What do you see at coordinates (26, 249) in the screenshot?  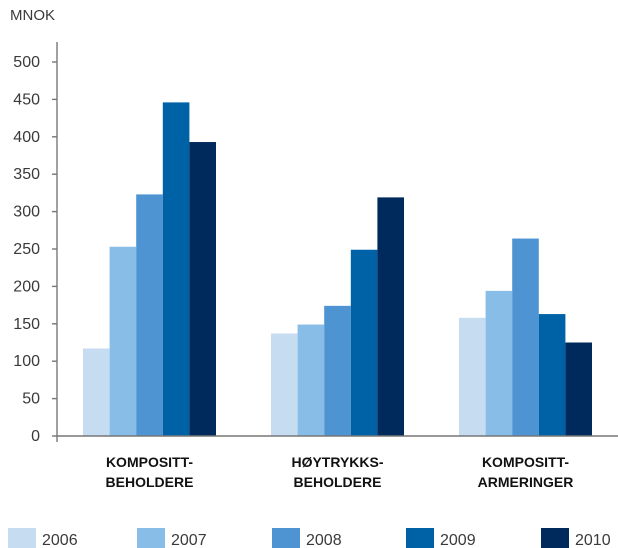 I see `y-tick-label: 250` at bounding box center [26, 249].